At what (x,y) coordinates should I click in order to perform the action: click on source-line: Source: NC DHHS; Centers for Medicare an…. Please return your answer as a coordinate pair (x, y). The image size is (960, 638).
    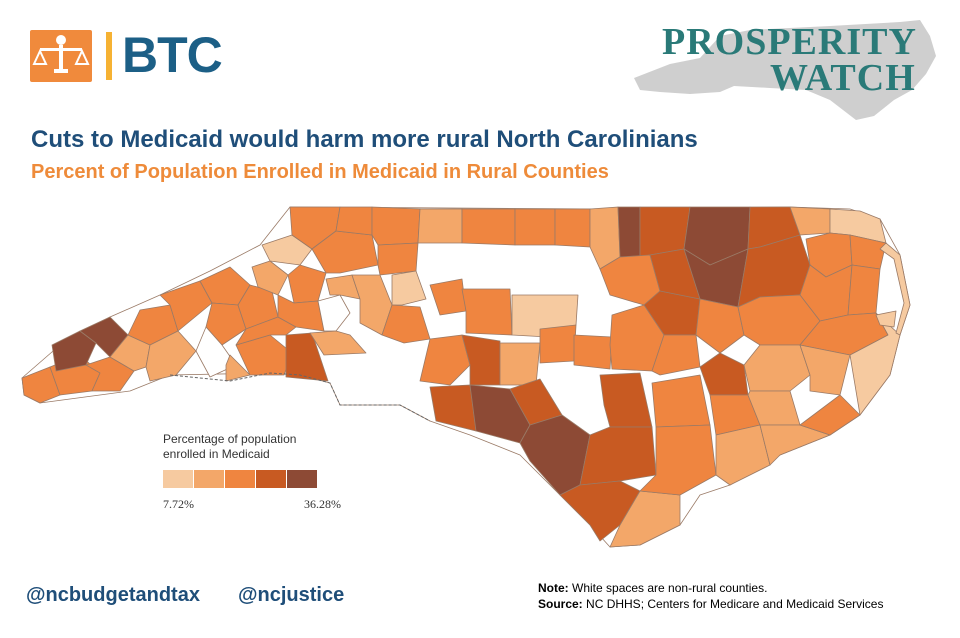
    Looking at the image, I should click on (710, 604).